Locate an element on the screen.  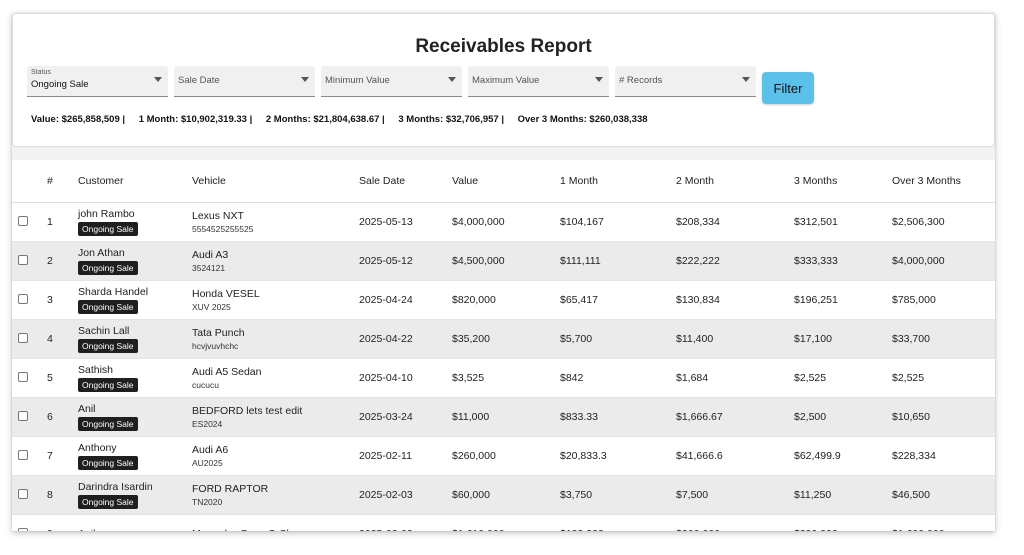
one-month-cell: $111,111 is located at coordinates (618, 261).